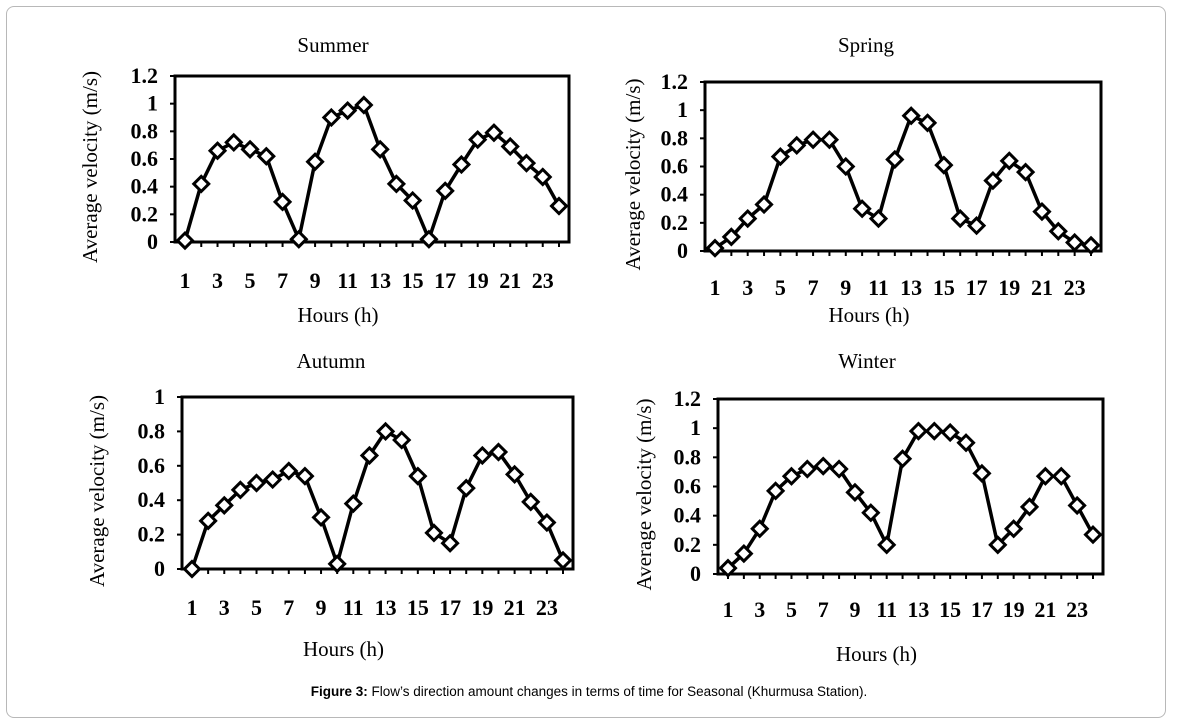 Image resolution: width=1178 pixels, height=727 pixels. What do you see at coordinates (332, 45) in the screenshot?
I see `chart-title: Summer` at bounding box center [332, 45].